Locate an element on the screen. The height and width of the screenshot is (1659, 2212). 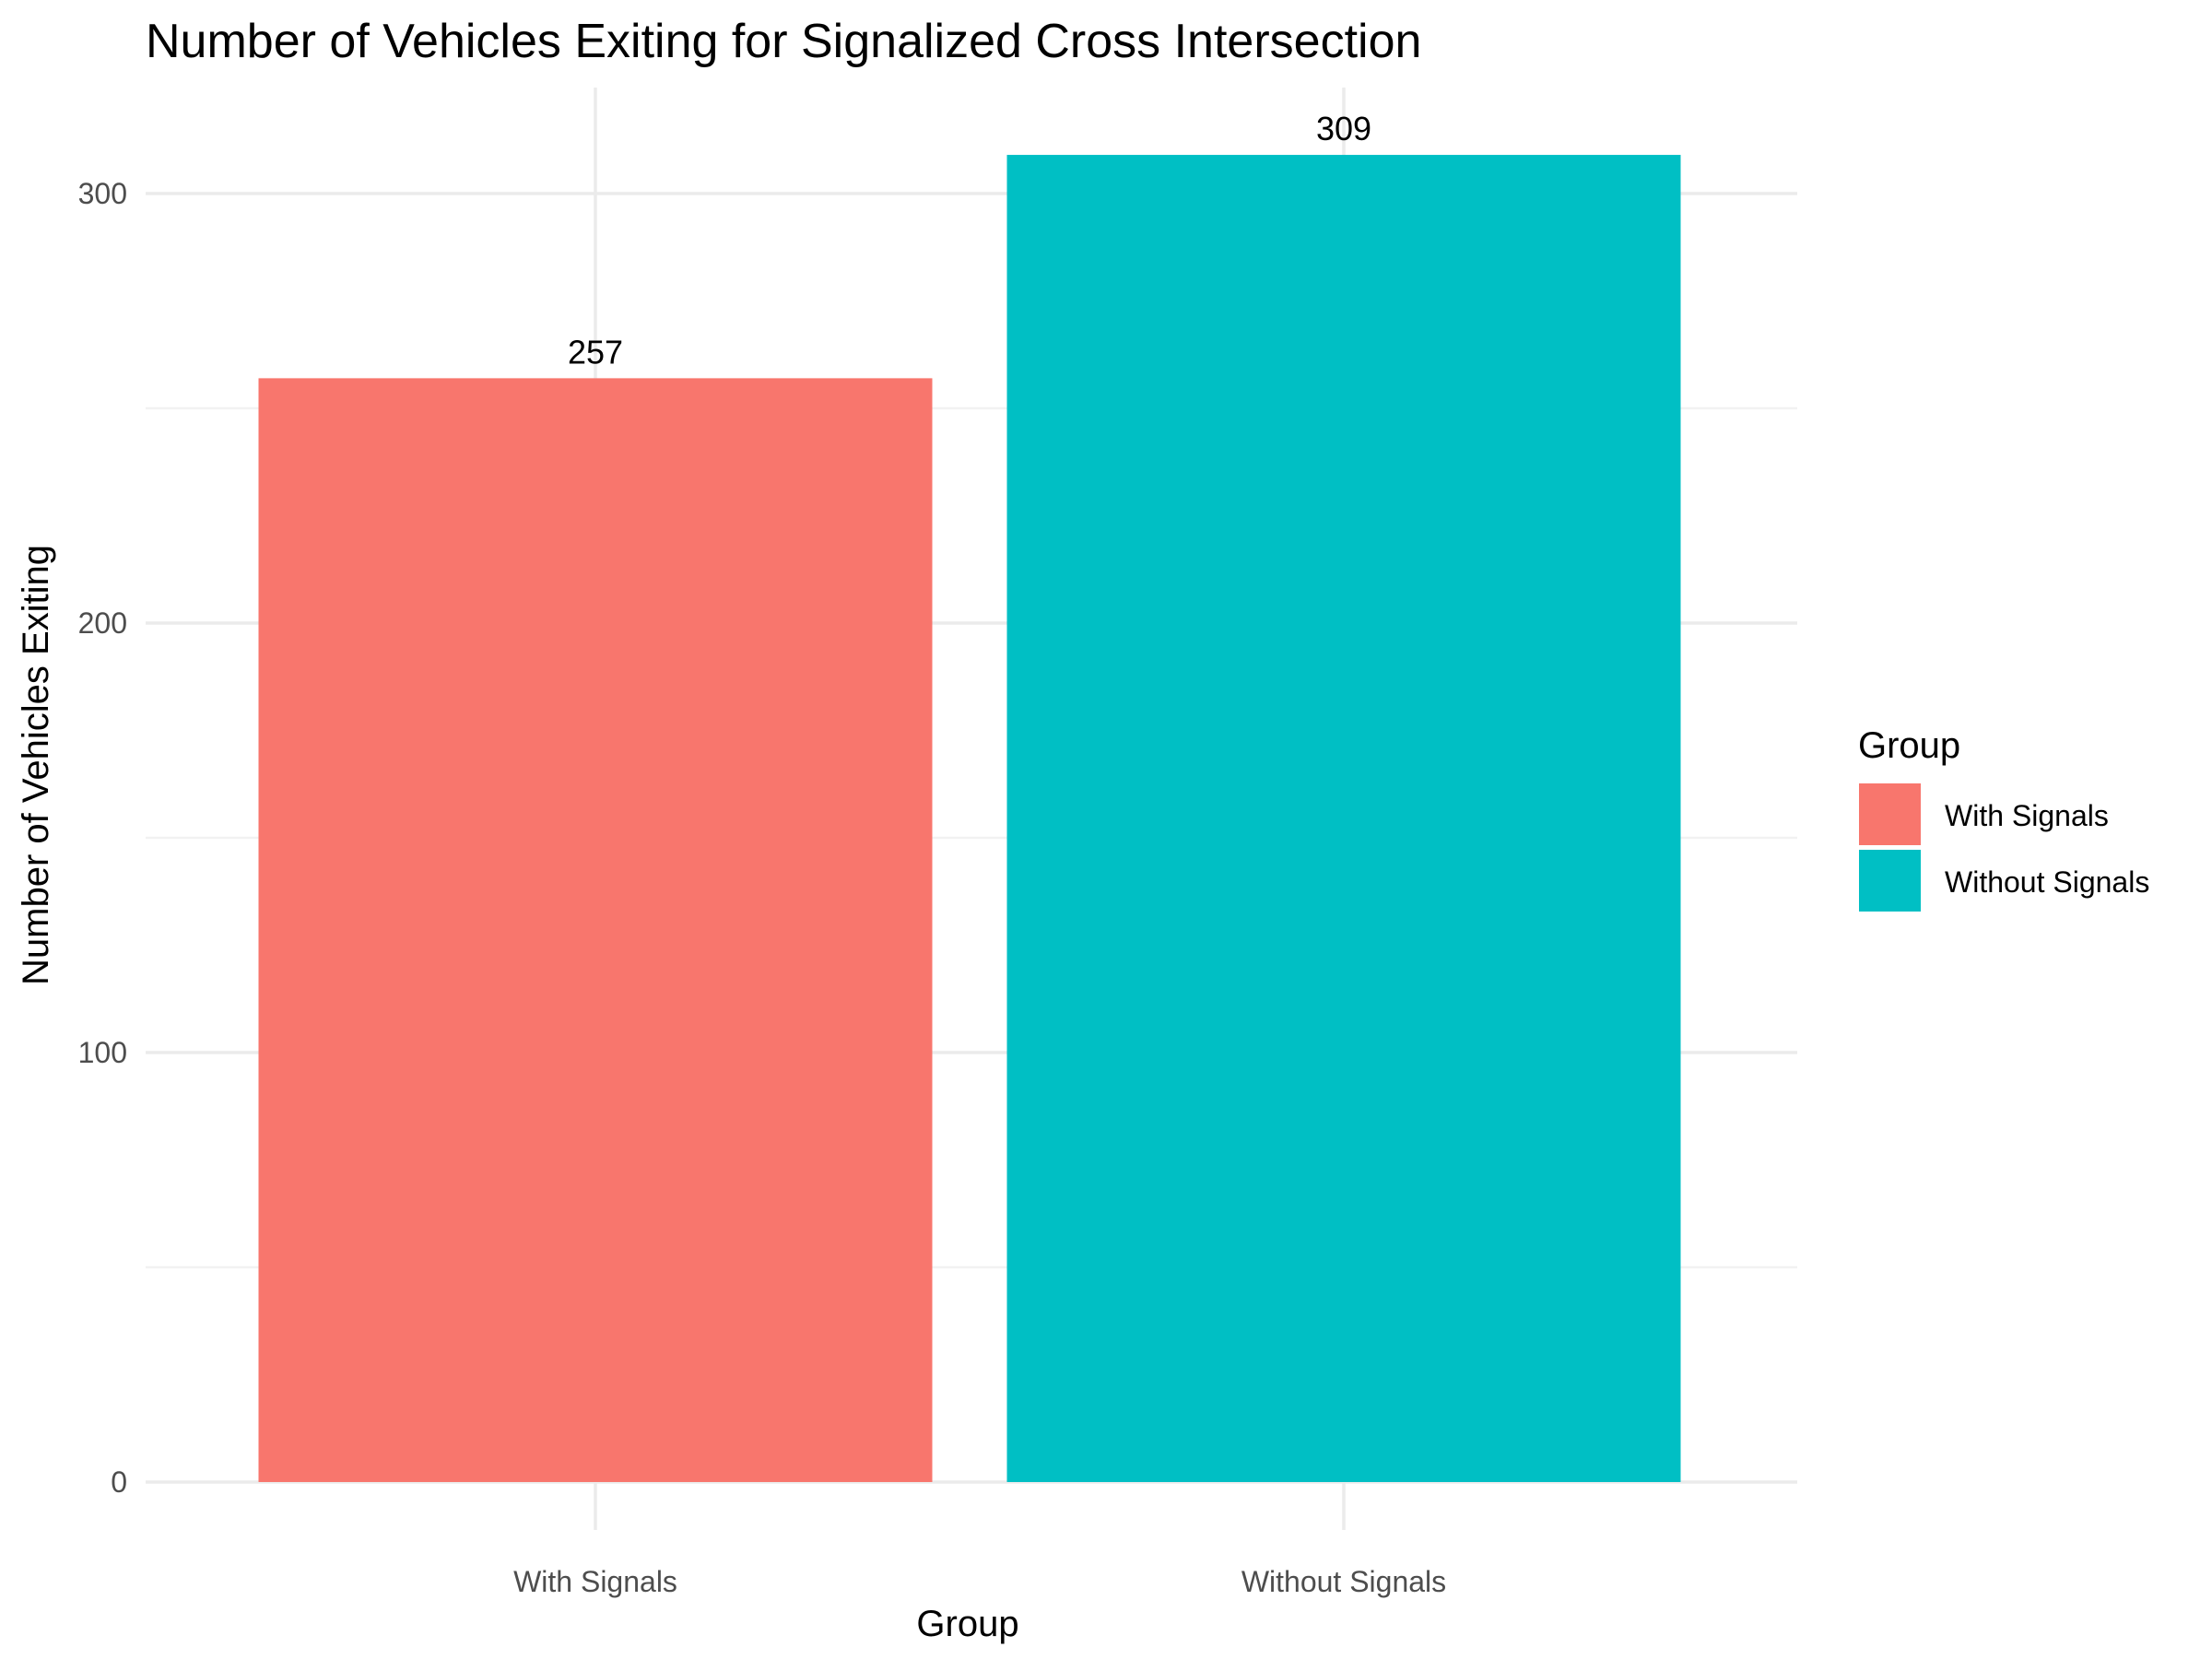
y-axis-title: Number of Vehicles Exiting is located at coordinates (36, 765).